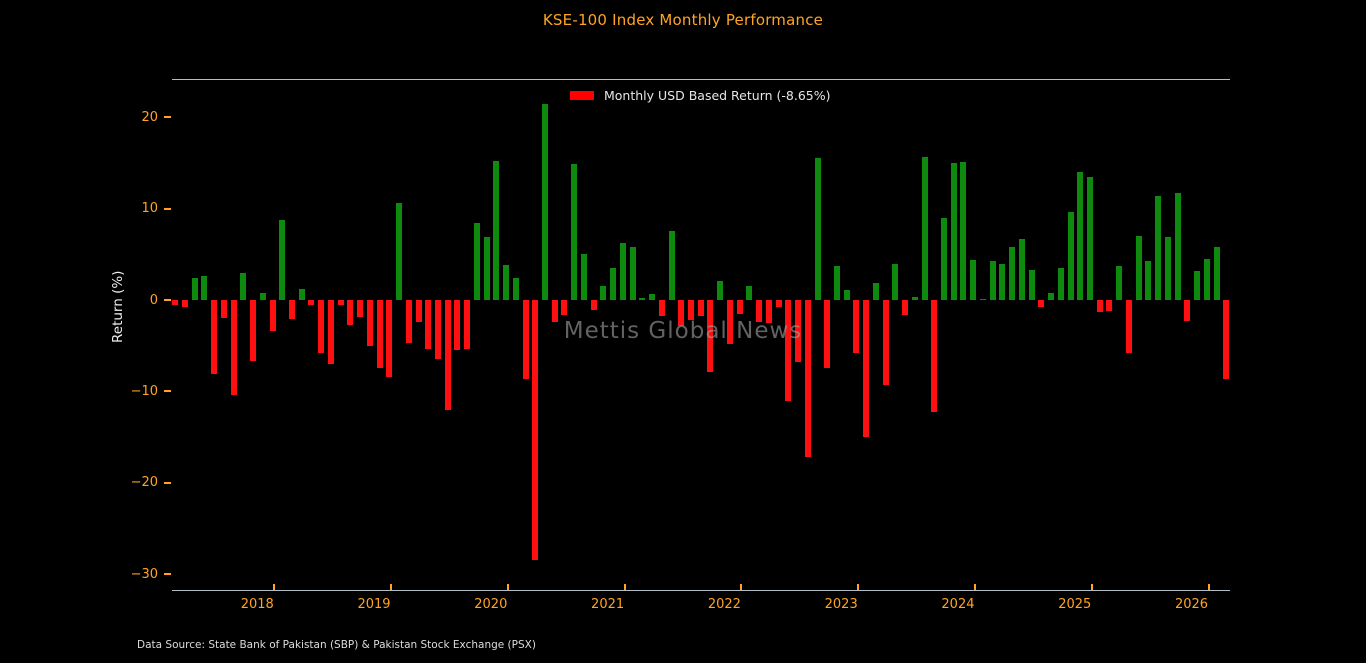  What do you see at coordinates (624, 587) in the screenshot?
I see `x-tick-mark-2021` at bounding box center [624, 587].